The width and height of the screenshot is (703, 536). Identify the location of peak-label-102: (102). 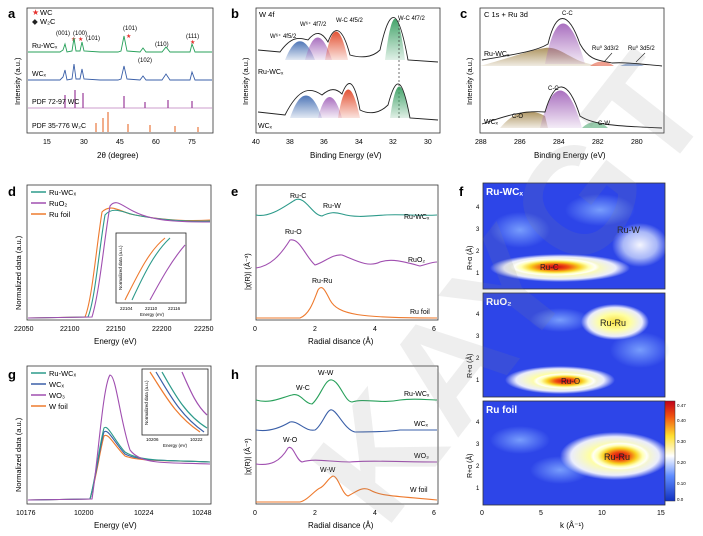
(145, 61).